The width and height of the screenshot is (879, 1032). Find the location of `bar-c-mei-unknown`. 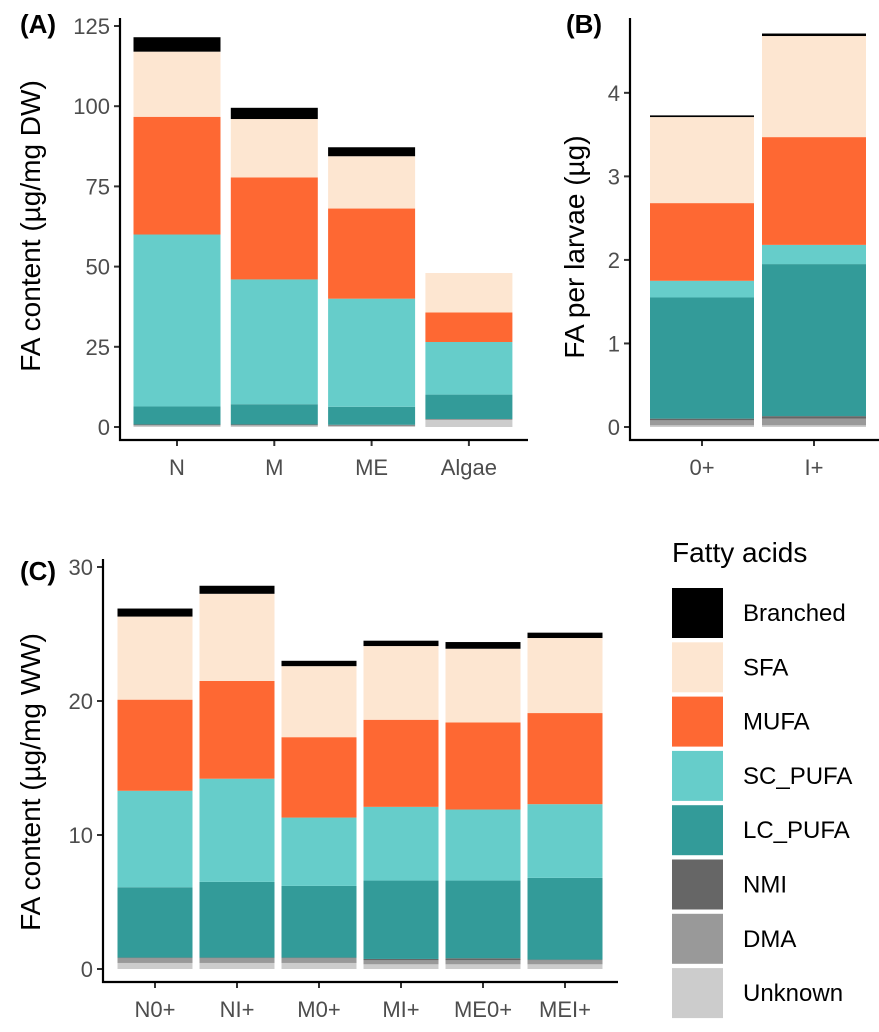

bar-c-mei-unknown is located at coordinates (565, 966).